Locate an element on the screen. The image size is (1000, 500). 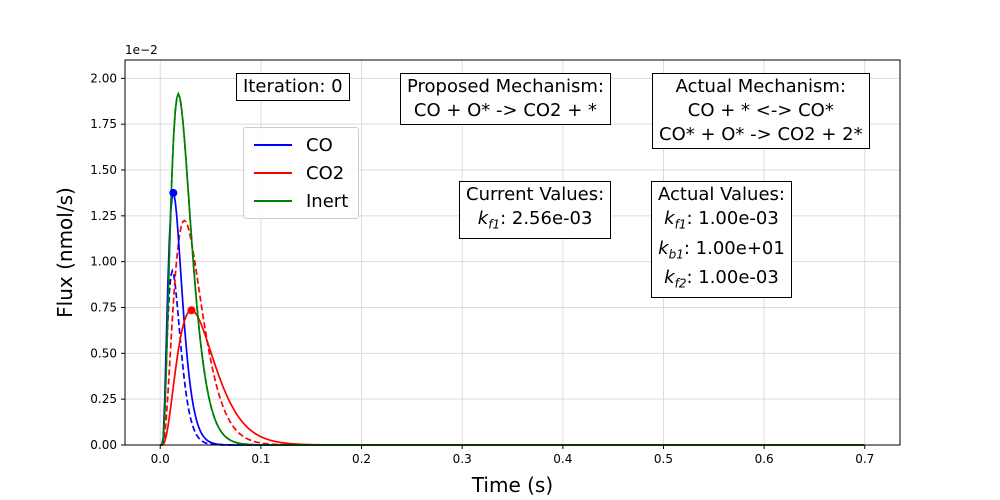
x-tick-label: 0.6 is located at coordinates (764, 459).